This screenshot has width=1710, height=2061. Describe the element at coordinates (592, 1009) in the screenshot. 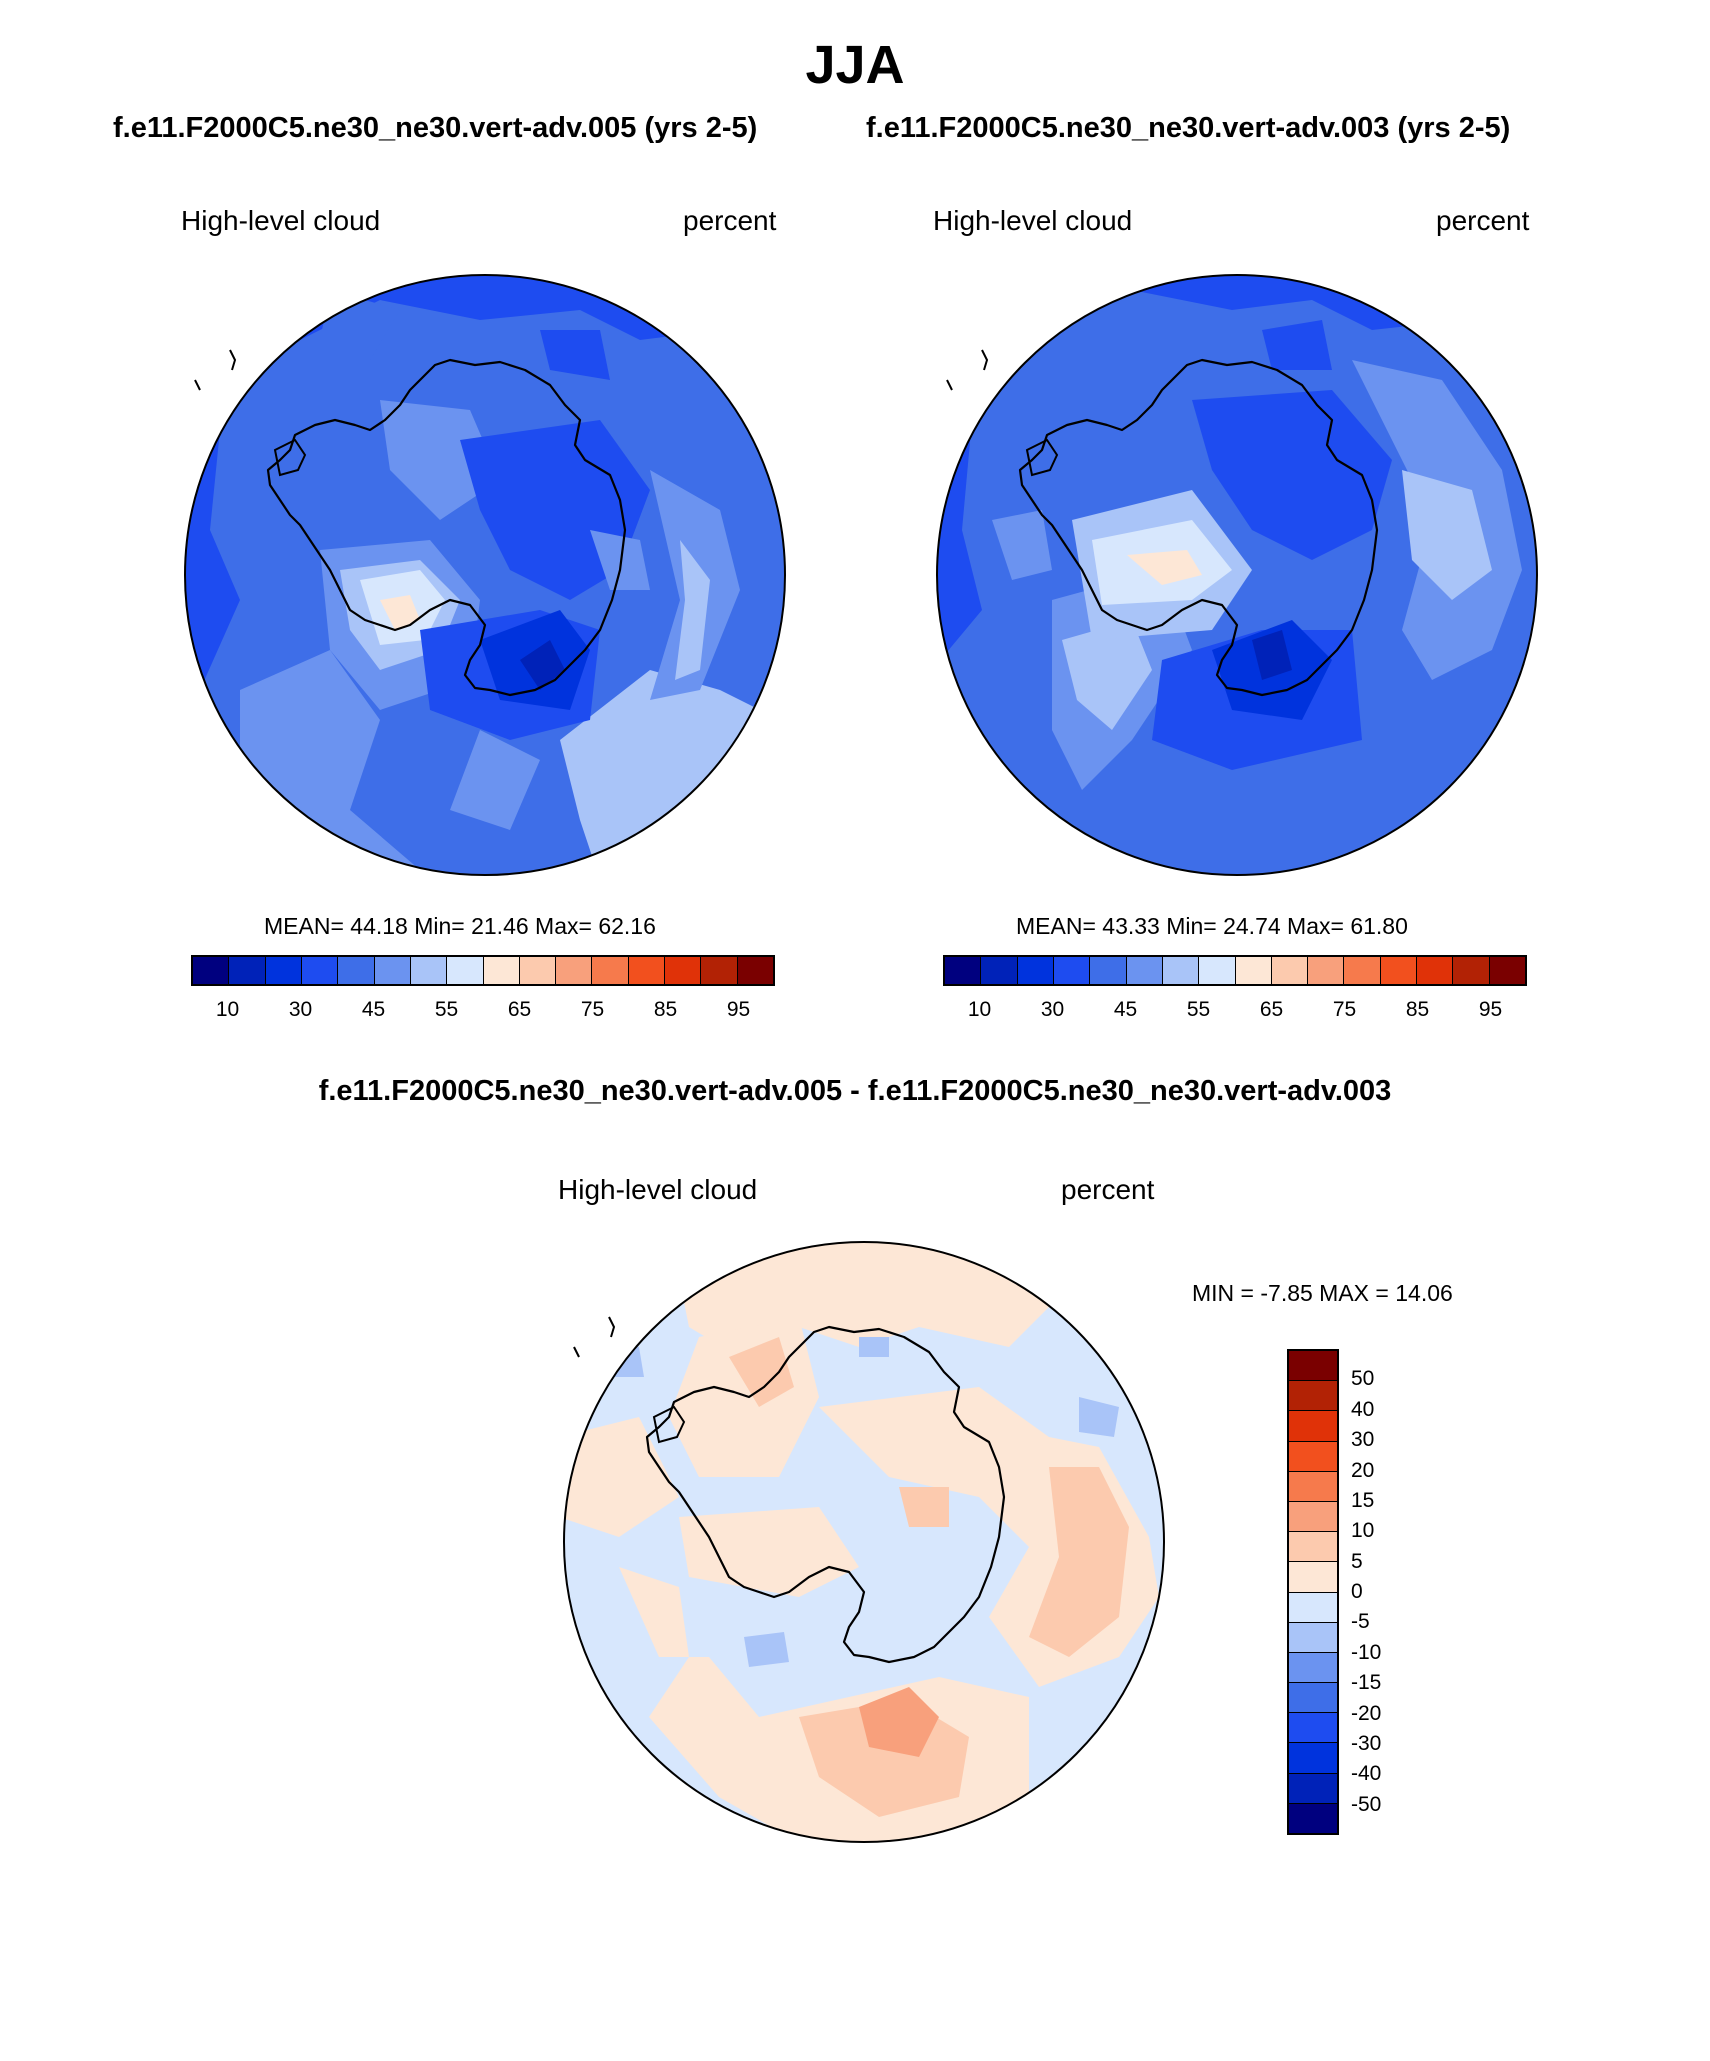

I see `left-panel-colorbar-tick-label: 75` at that location.